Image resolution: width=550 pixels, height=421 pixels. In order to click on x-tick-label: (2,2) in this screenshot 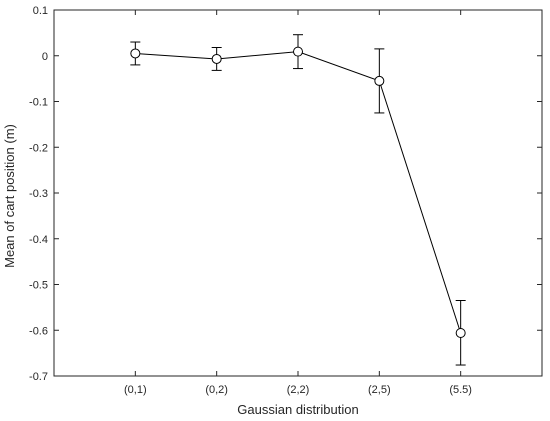, I will do `click(298, 390)`.